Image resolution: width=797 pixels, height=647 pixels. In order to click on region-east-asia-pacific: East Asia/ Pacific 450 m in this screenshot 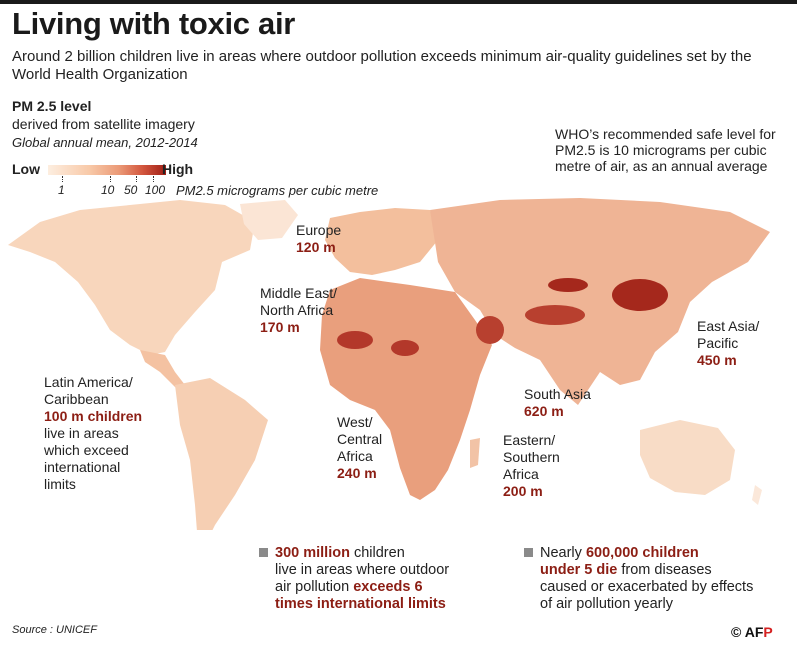, I will do `click(728, 343)`.